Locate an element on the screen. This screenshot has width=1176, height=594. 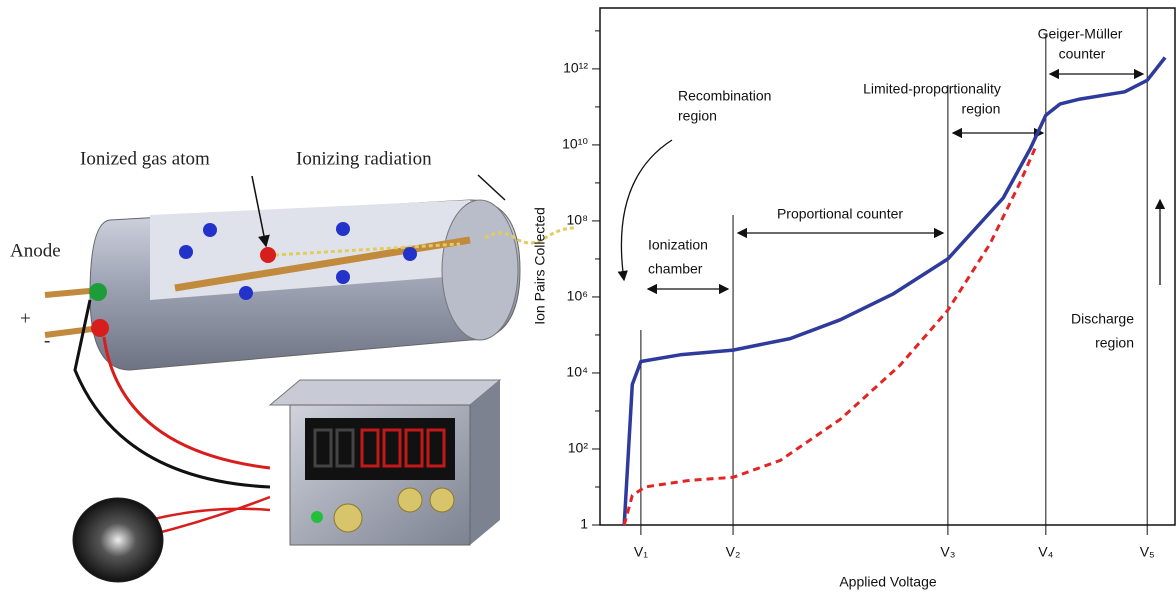
meter-display is located at coordinates (380, 449).